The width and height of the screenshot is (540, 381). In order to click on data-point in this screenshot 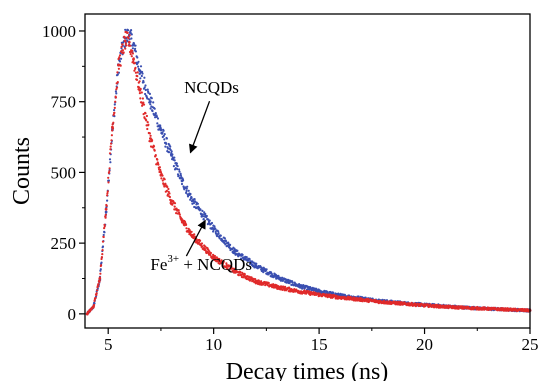, I will do `click(106, 209)`.